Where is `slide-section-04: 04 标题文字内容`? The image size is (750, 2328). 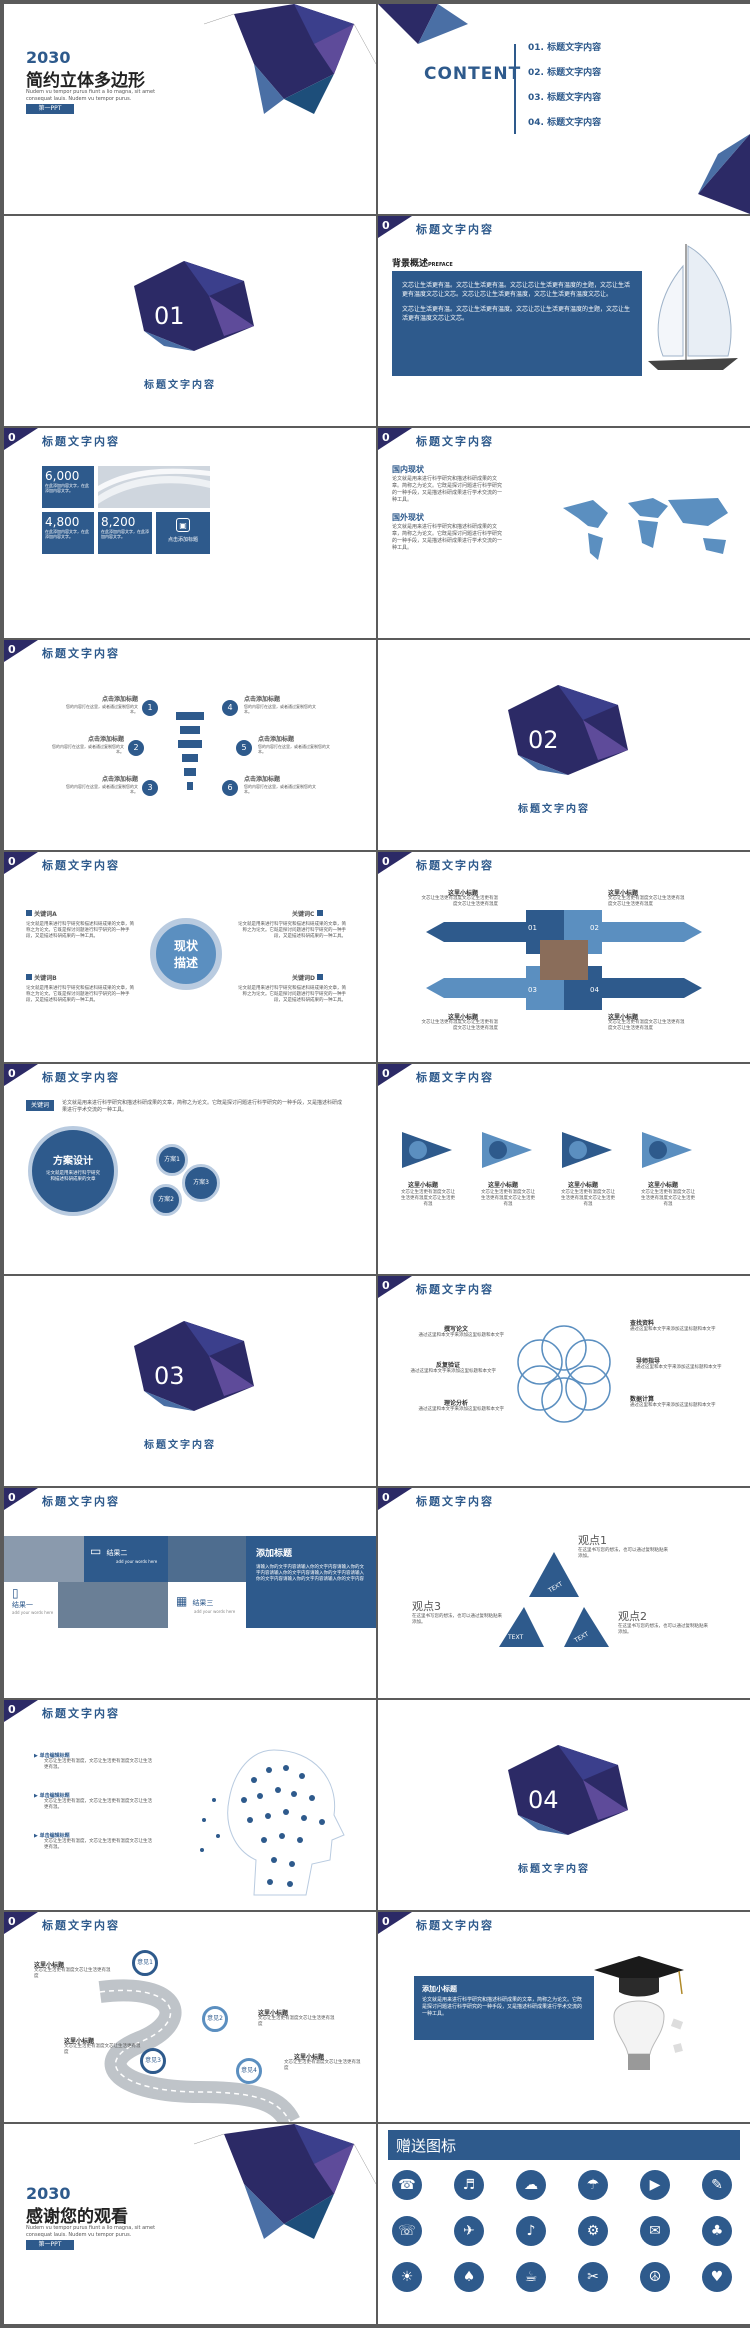 slide-section-04: 04 标题文字内容 is located at coordinates (564, 1805).